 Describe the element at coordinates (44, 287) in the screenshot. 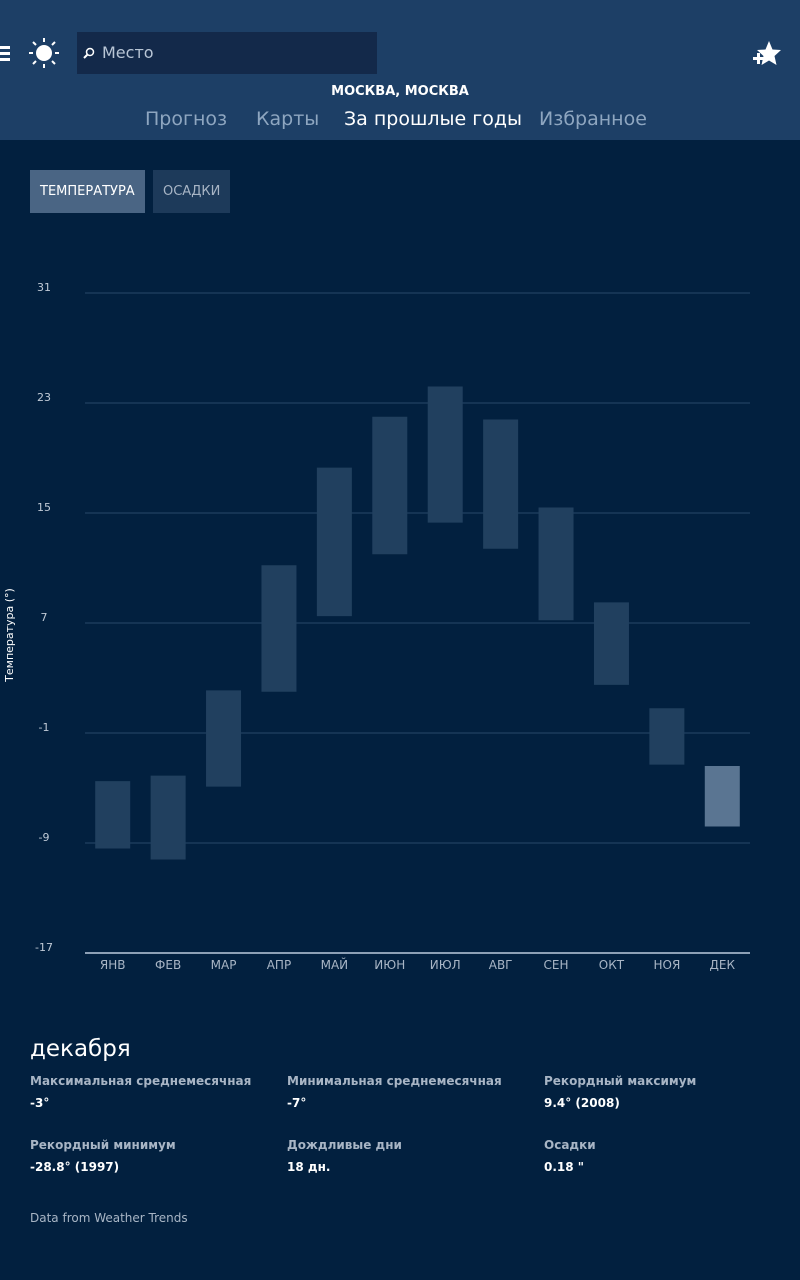

I see `y-tick-label: 31` at that location.